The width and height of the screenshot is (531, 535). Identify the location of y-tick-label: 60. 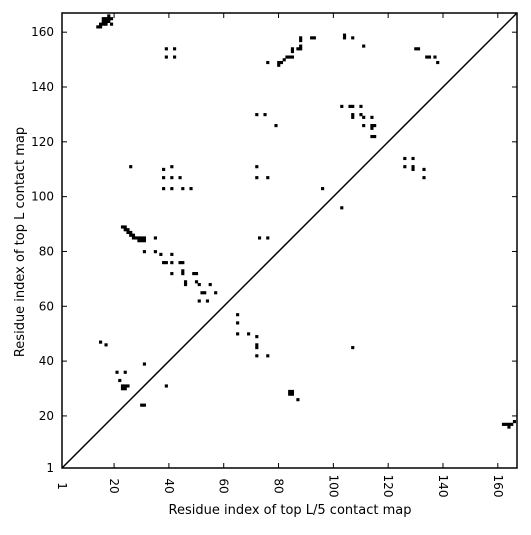
(46, 306).